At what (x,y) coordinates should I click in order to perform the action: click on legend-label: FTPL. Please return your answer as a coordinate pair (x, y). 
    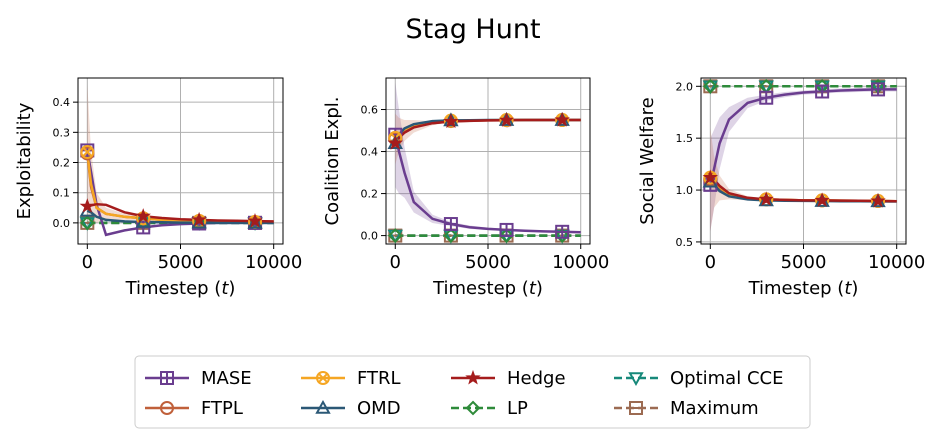
    Looking at the image, I should click on (222, 408).